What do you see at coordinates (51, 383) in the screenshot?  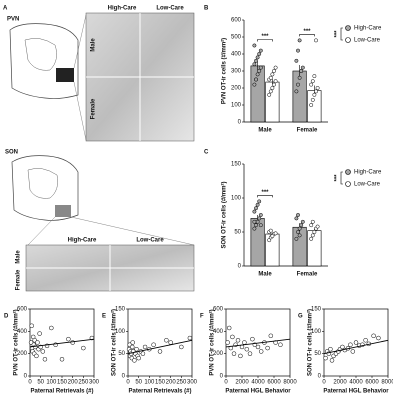 I see `x-tick-label: 100` at bounding box center [51, 383].